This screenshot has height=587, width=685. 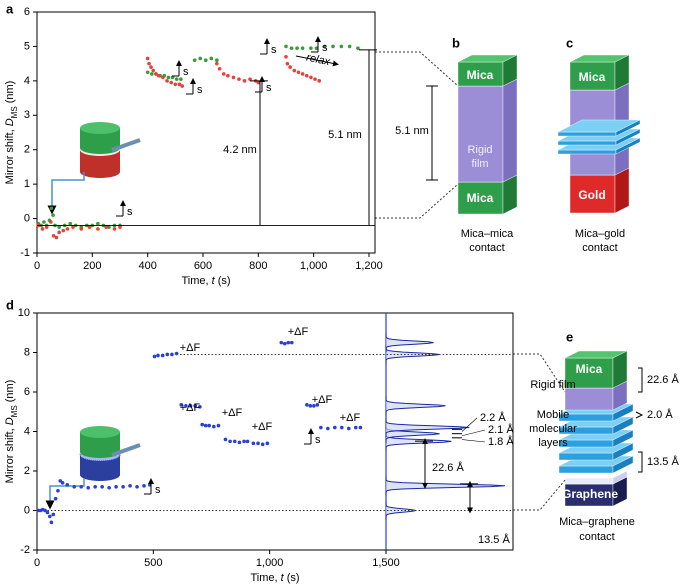 What do you see at coordinates (599, 72) in the screenshot?
I see `block` at bounding box center [599, 72].